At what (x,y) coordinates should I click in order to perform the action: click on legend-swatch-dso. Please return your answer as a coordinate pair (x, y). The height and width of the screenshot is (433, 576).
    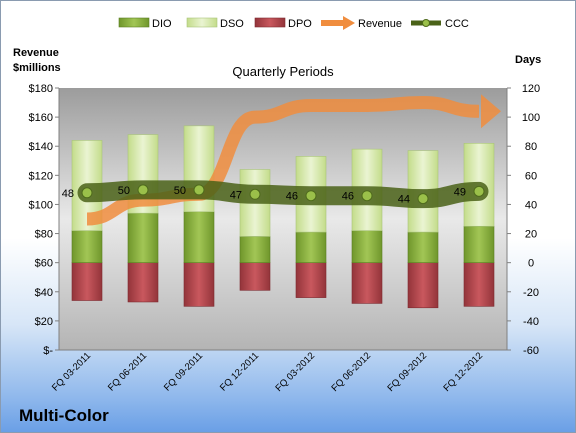
    Looking at the image, I should click on (202, 22).